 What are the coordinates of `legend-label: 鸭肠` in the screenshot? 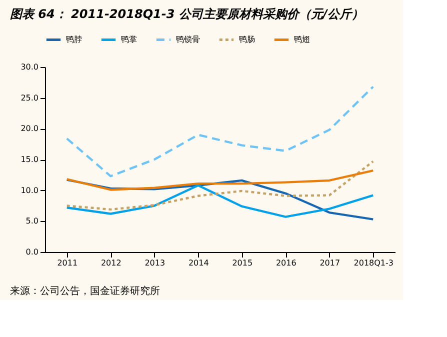 It's located at (247, 39).